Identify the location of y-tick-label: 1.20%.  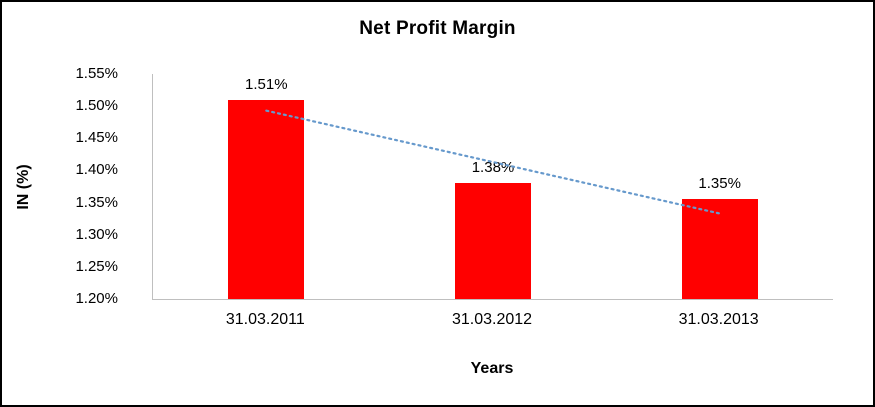
(96, 298).